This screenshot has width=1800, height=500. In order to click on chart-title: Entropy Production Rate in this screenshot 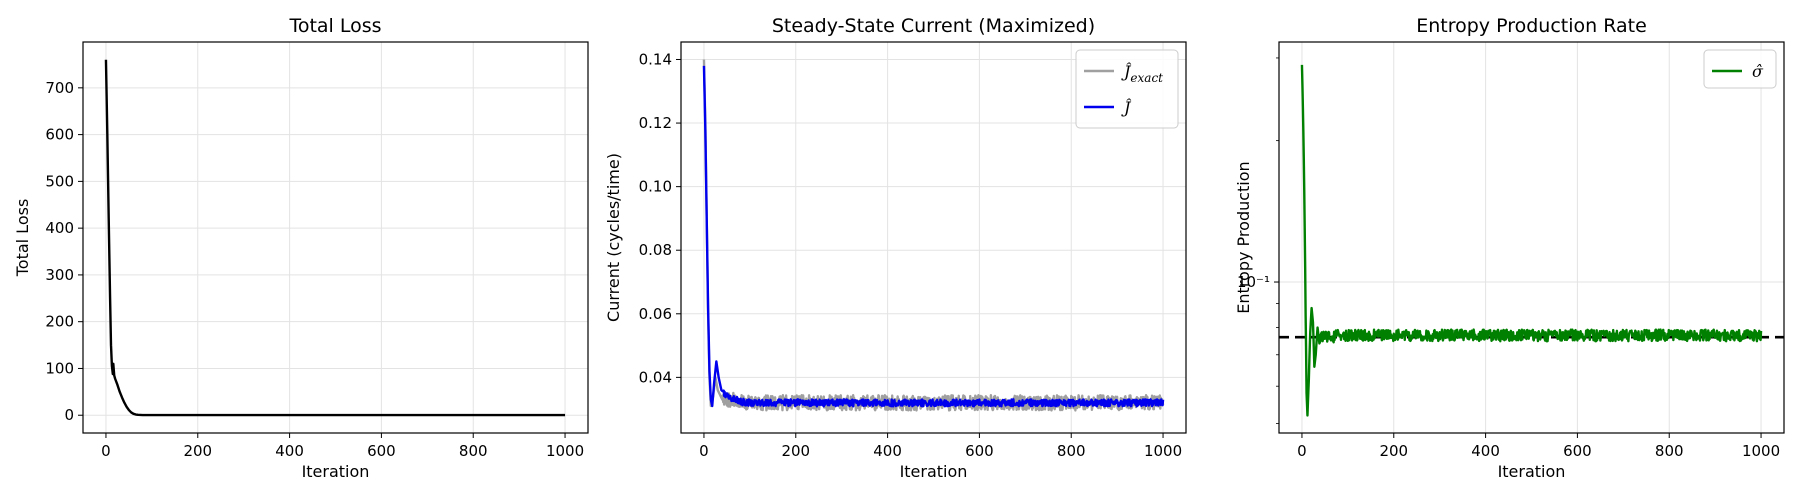, I will do `click(1531, 26)`.